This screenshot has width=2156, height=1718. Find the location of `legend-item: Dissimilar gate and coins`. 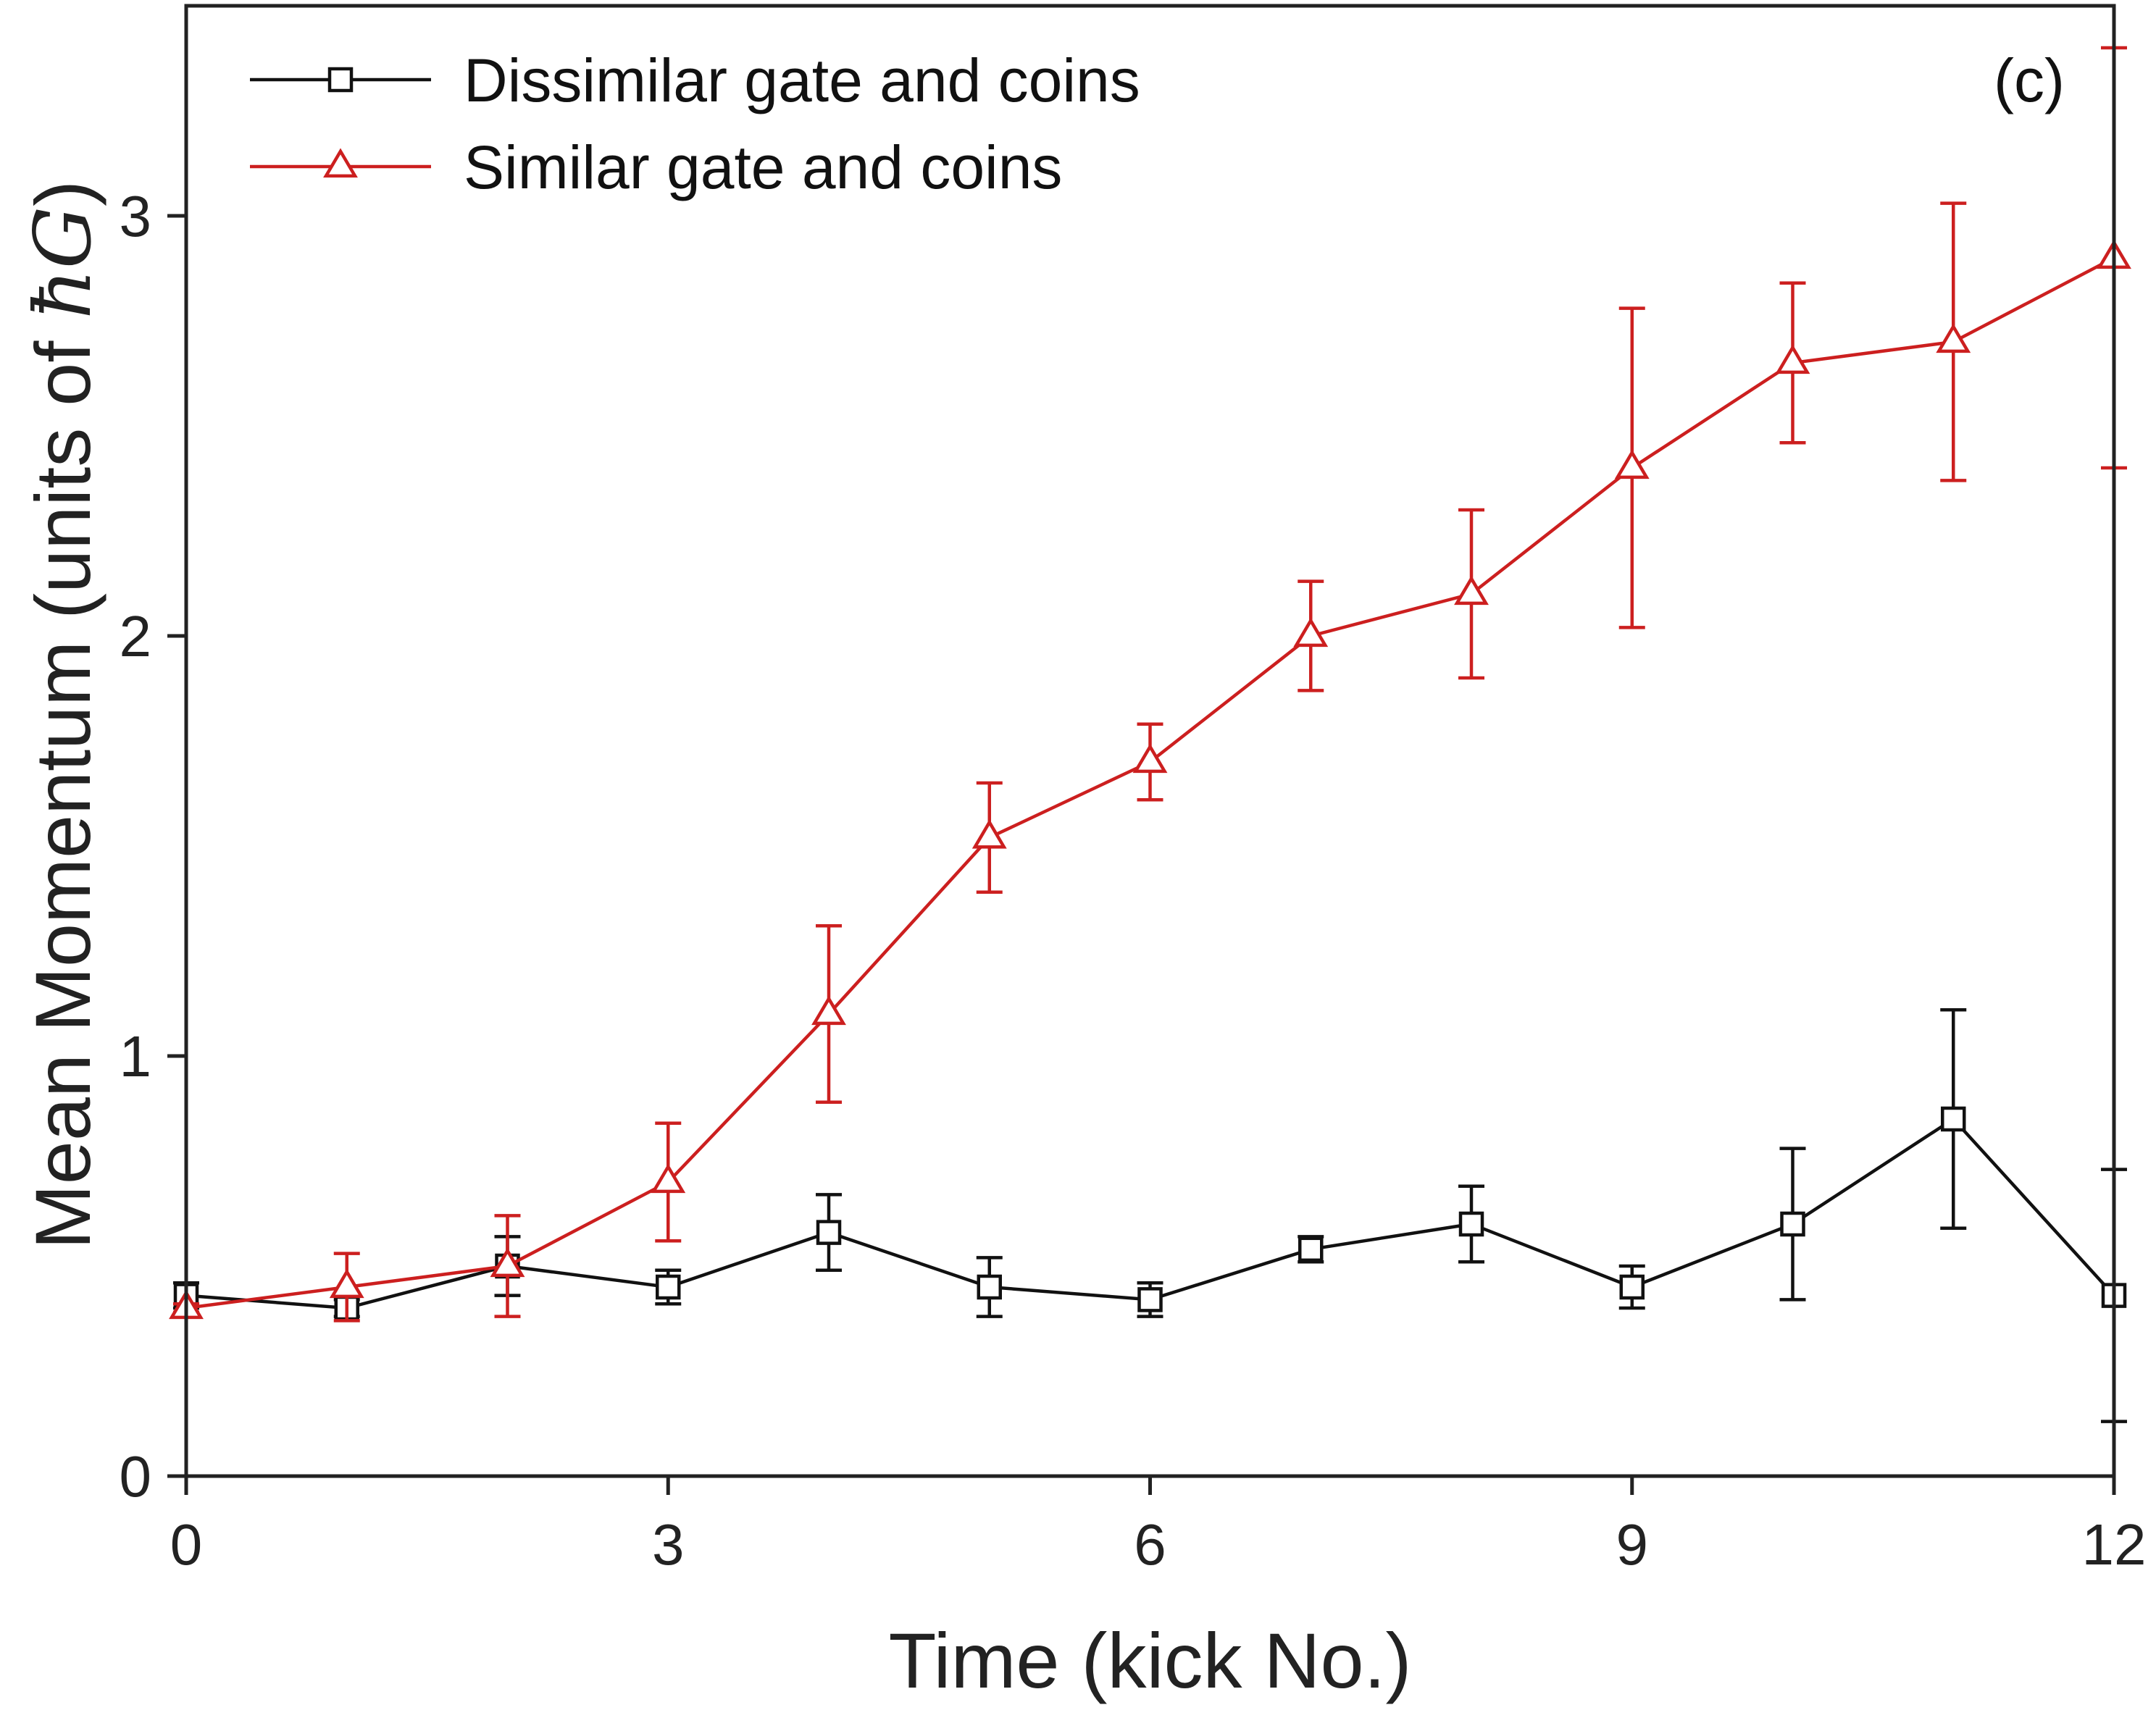

legend-item: Dissimilar gate and coins is located at coordinates (695, 80).